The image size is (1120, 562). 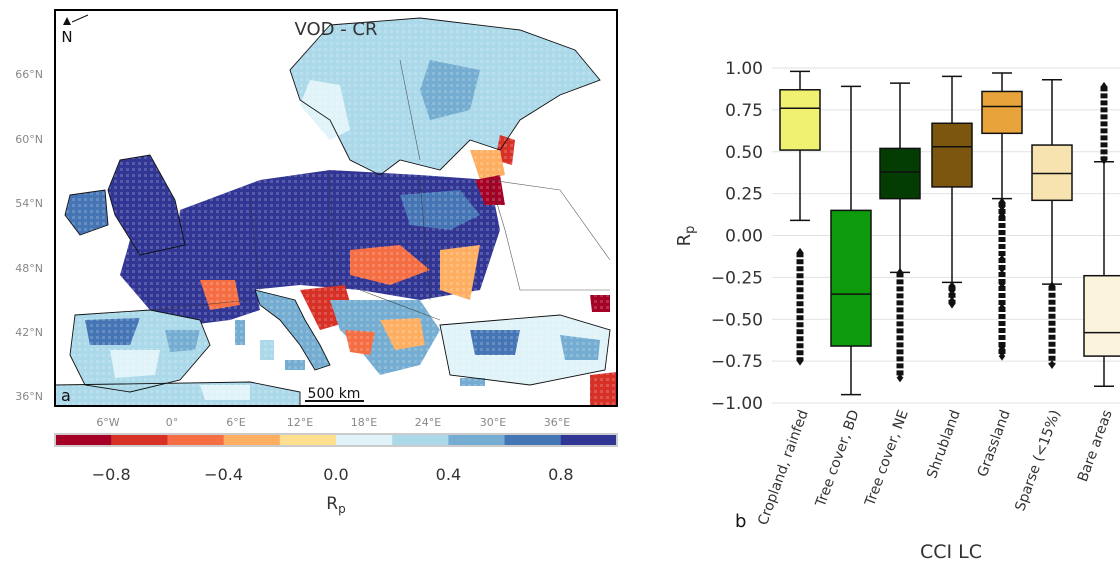 What do you see at coordinates (29, 203) in the screenshot?
I see `lat-label: 54°N` at bounding box center [29, 203].